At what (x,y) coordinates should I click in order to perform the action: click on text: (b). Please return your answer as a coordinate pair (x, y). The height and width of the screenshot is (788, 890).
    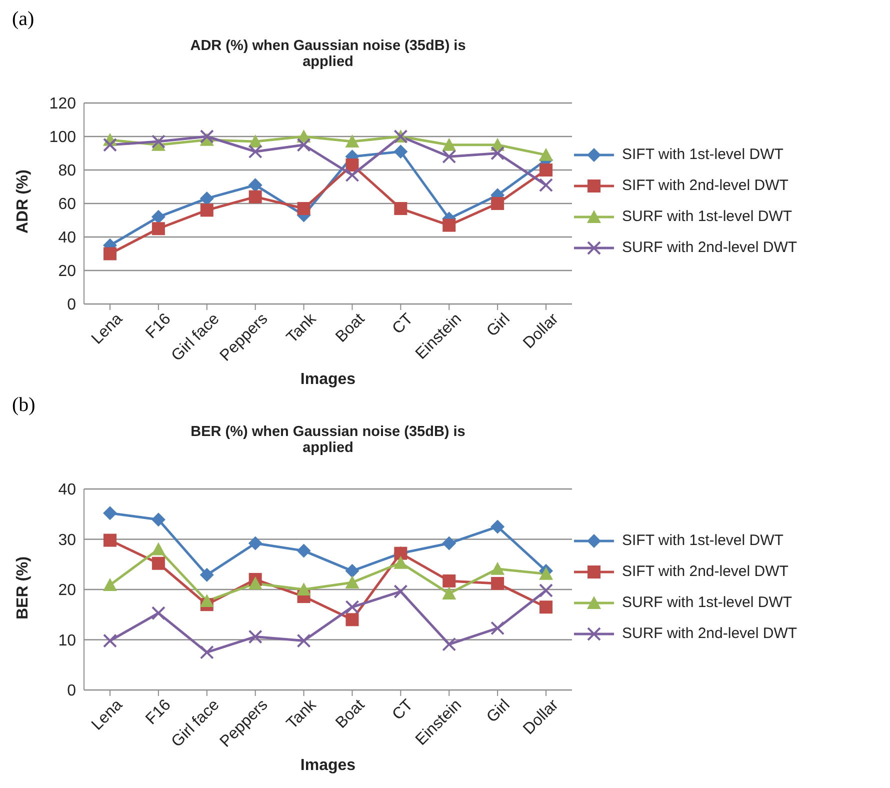
    Looking at the image, I should click on (24, 405).